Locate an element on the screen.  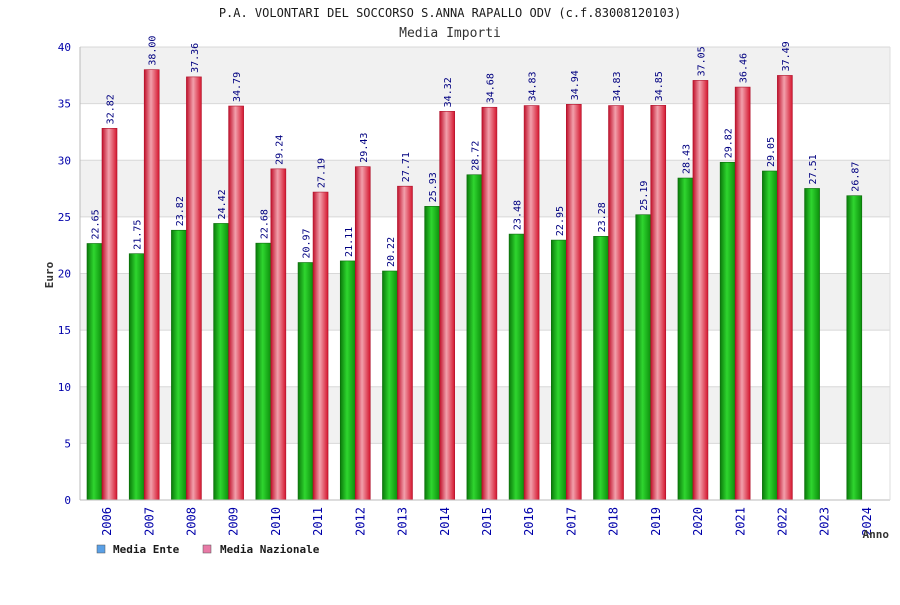
y-tick-label: 0 is located at coordinates (67, 500).